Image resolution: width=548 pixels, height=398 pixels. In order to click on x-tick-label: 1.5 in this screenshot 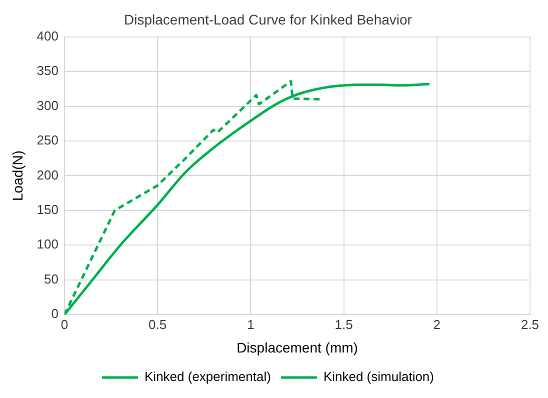, I will do `click(343, 324)`.